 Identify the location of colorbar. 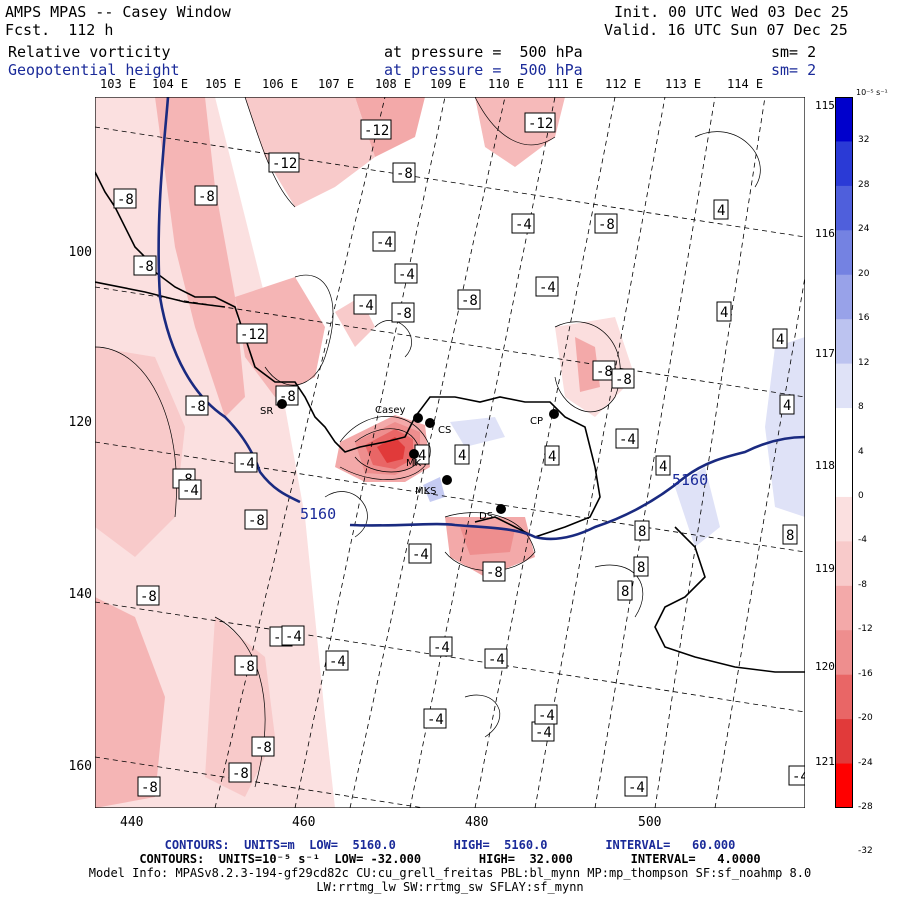
(844, 452).